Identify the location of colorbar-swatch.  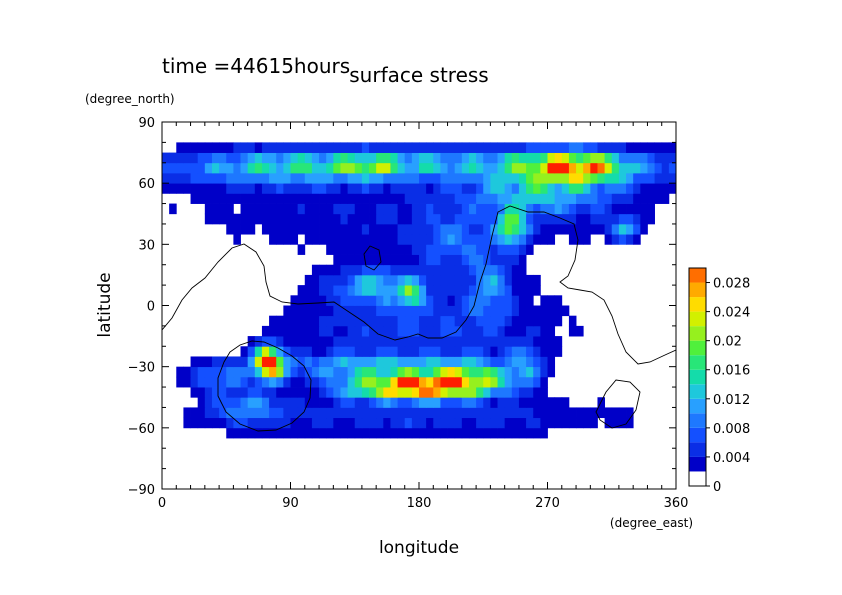
(697, 319).